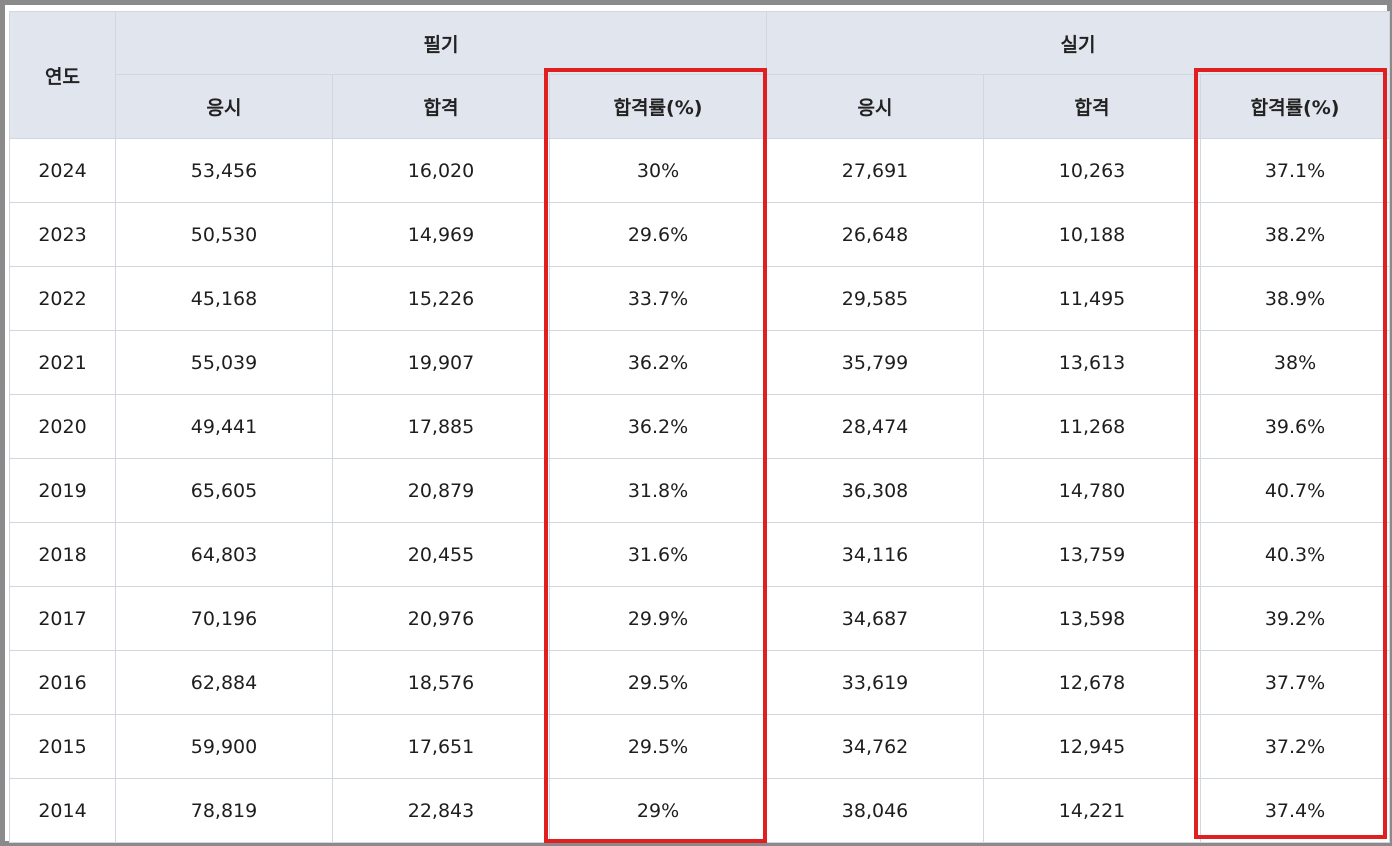 The height and width of the screenshot is (846, 1392). I want to click on table-row: 2015 59,900 17,651 29.5% 34,762 12,945 37.2%, so click(700, 746).